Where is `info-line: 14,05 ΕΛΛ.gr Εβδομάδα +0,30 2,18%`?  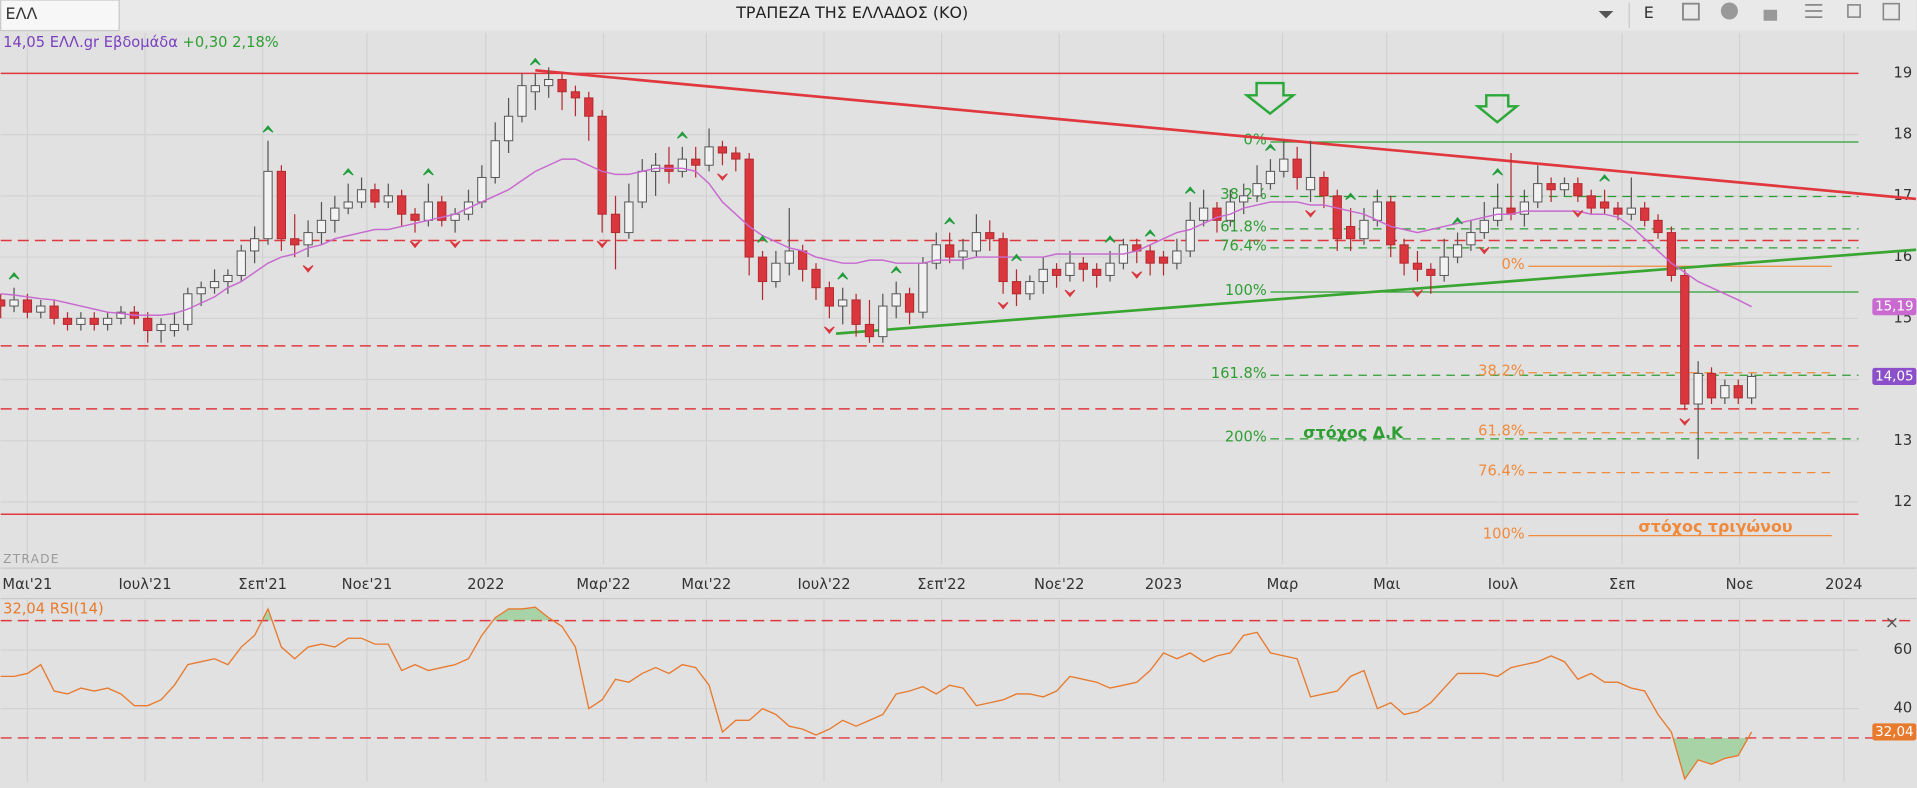
info-line: 14,05 ΕΛΛ.gr Εβδομάδα +0,30 2,18% is located at coordinates (141, 42).